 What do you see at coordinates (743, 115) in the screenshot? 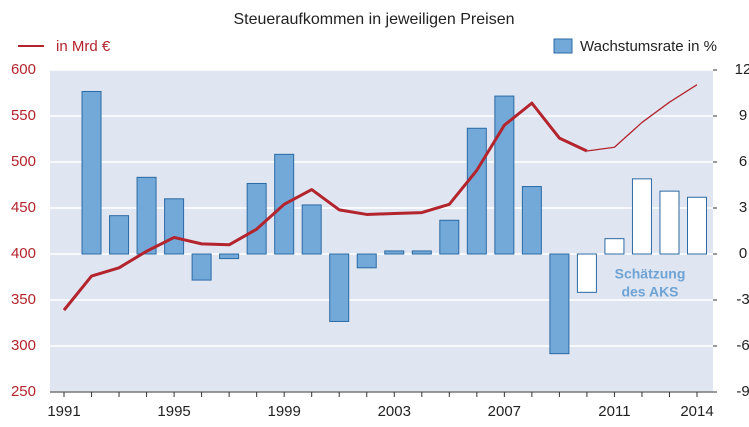
I see `y2-tick-label: 9` at bounding box center [743, 115].